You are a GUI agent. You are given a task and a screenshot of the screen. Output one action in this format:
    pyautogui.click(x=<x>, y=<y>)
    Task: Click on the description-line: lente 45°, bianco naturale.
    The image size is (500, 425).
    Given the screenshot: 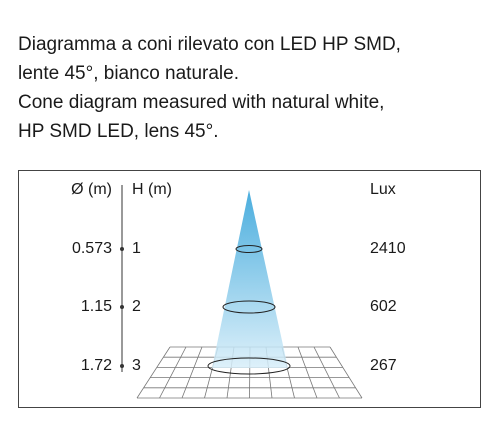 What is the action you would take?
    pyautogui.click(x=128, y=73)
    